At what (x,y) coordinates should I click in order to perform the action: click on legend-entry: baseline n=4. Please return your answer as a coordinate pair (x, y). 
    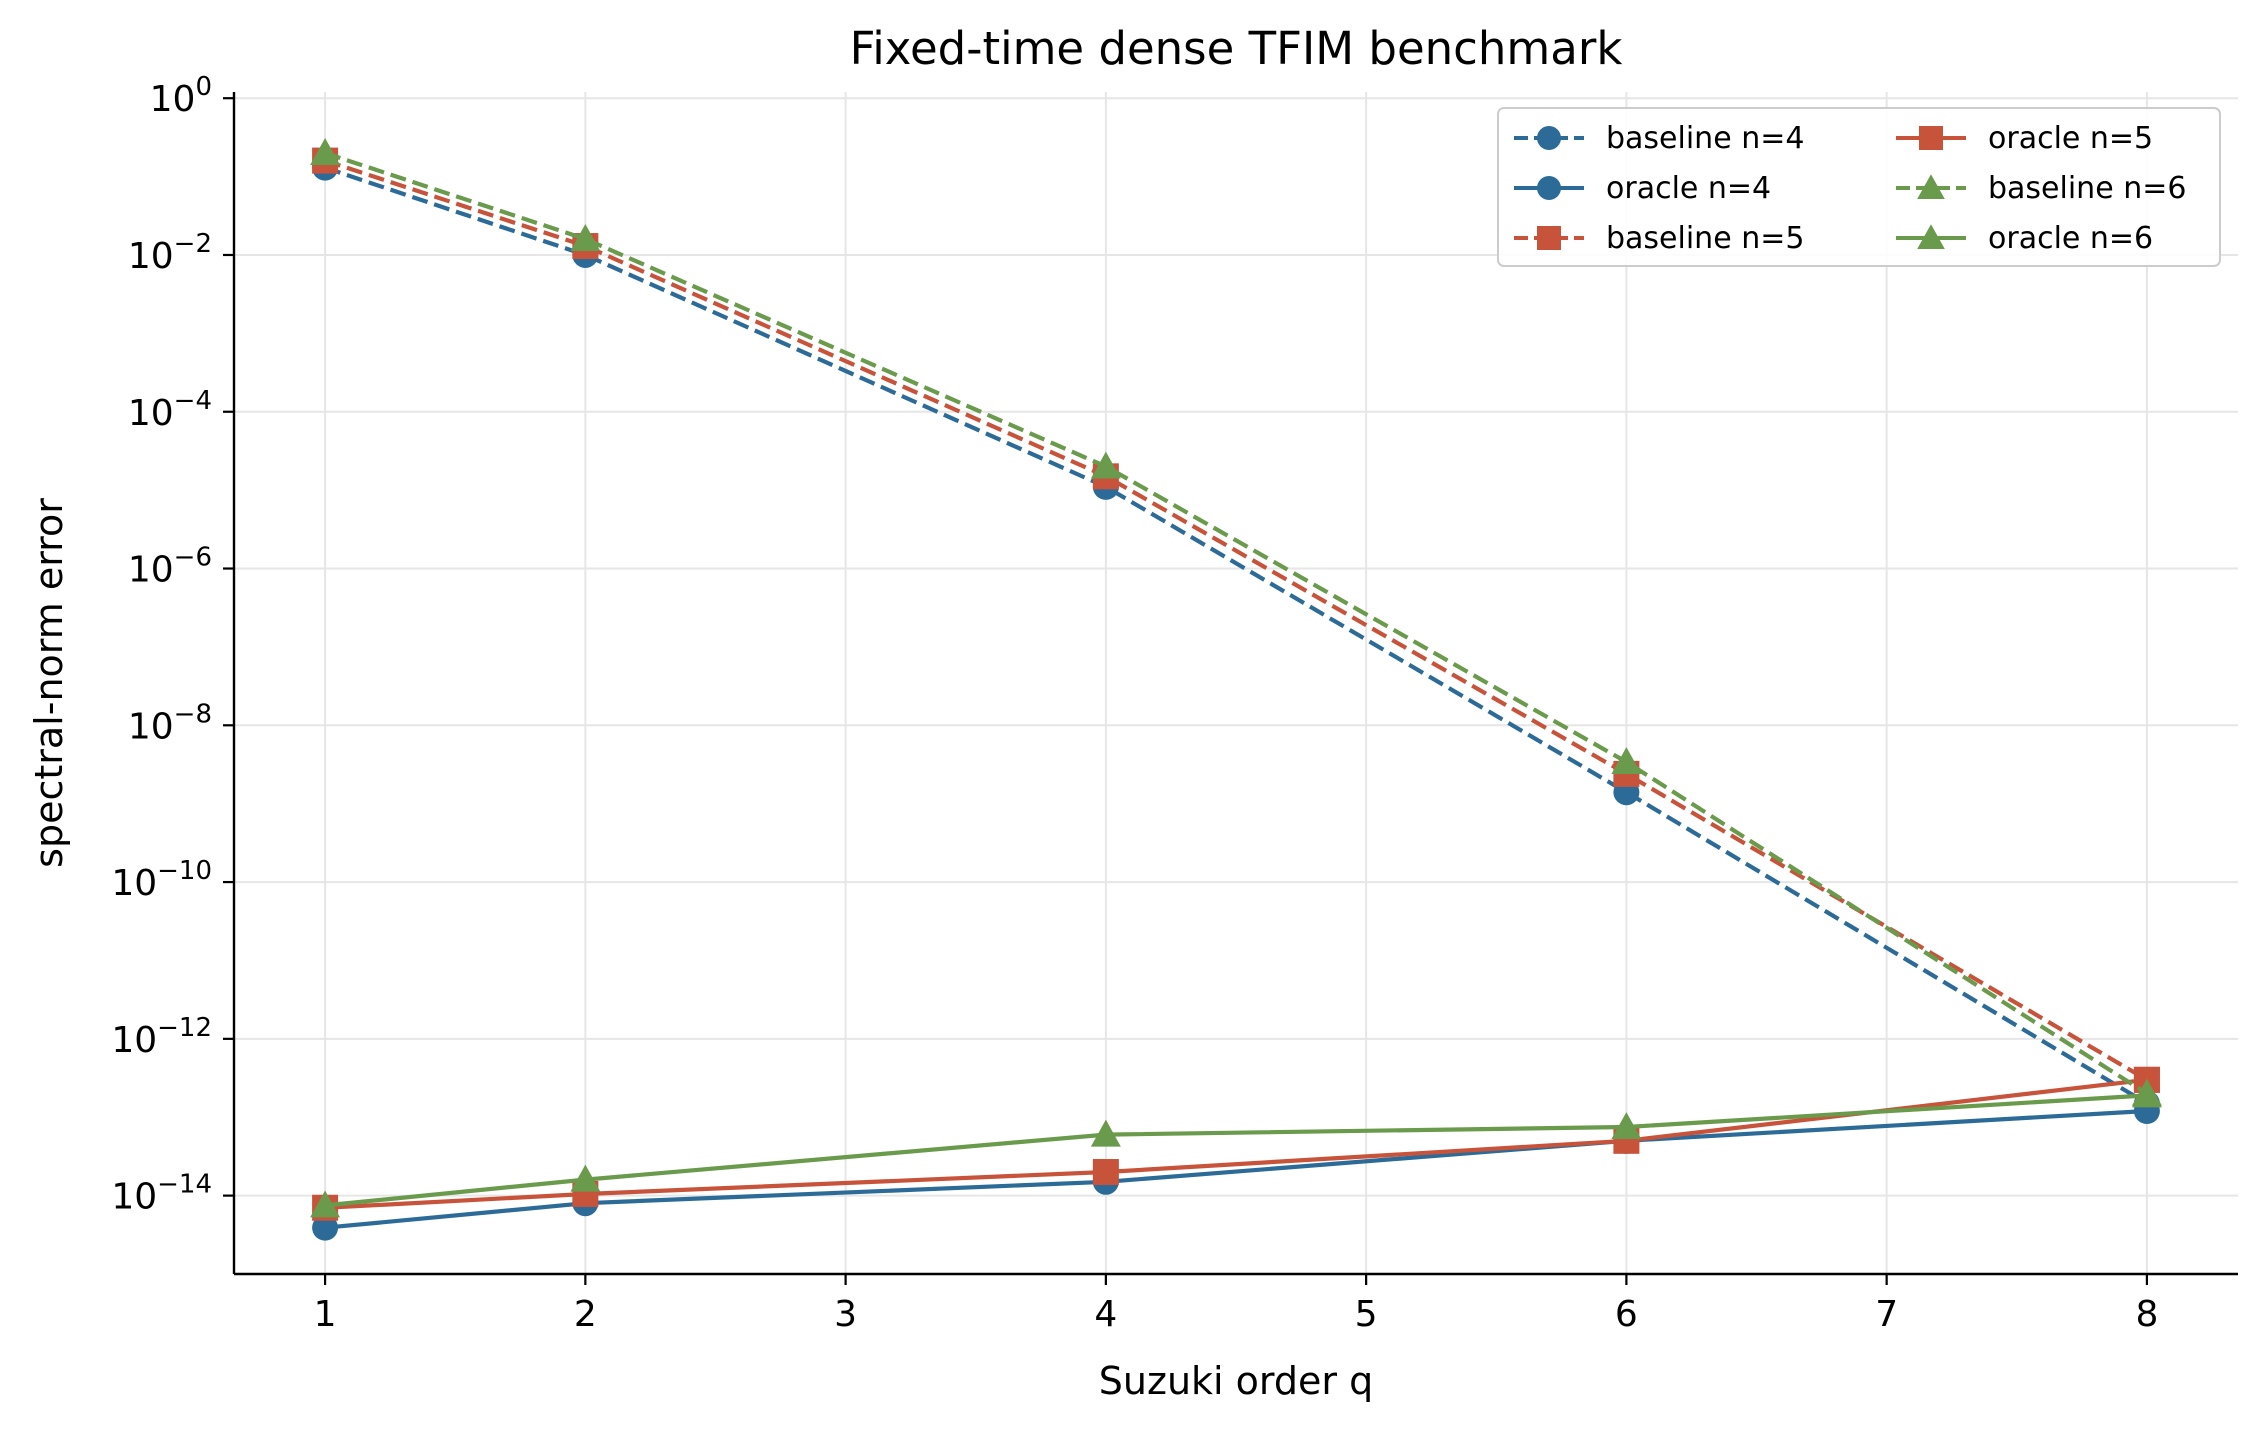
    Looking at the image, I should click on (1659, 138).